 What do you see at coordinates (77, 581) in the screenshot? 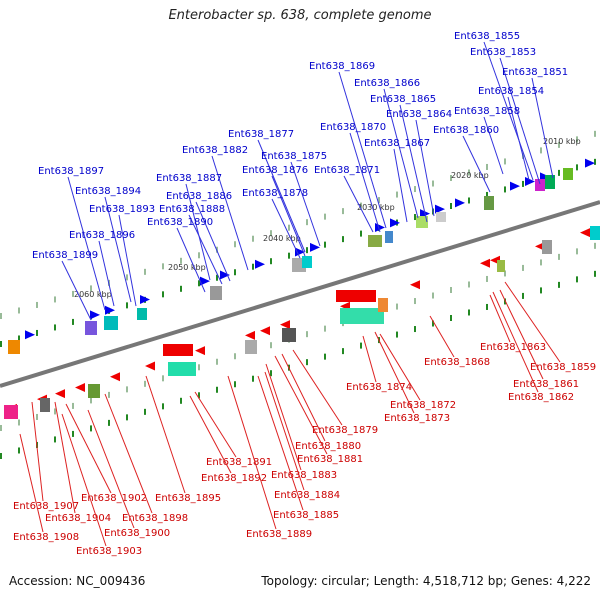
I see `accession-text: Accession: NC_009436` at bounding box center [77, 581].